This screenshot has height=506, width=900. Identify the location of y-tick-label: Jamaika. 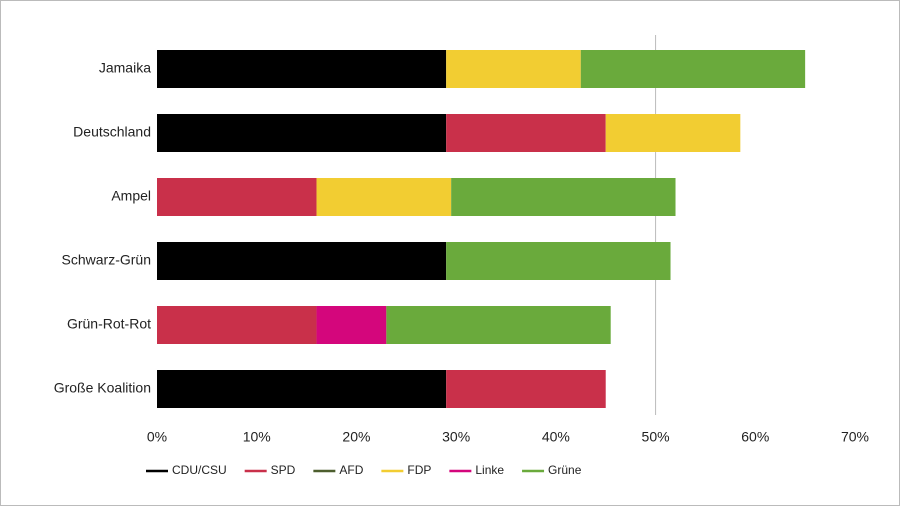
(125, 68).